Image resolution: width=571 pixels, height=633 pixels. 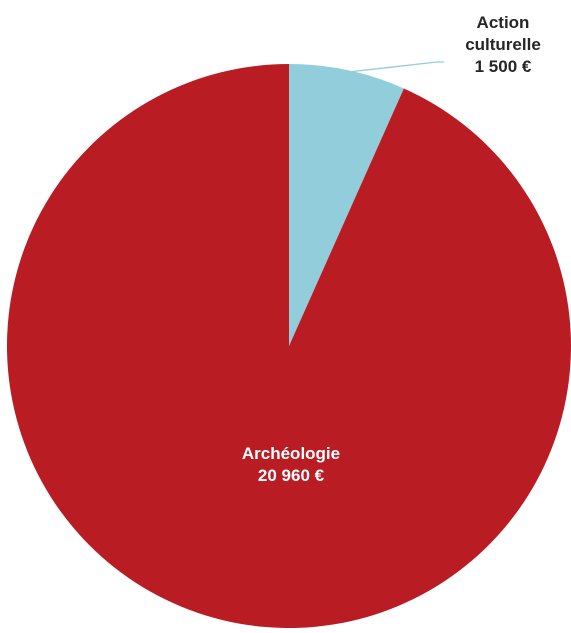 What do you see at coordinates (291, 453) in the screenshot?
I see `slice-label-1-line-0: Archéologie` at bounding box center [291, 453].